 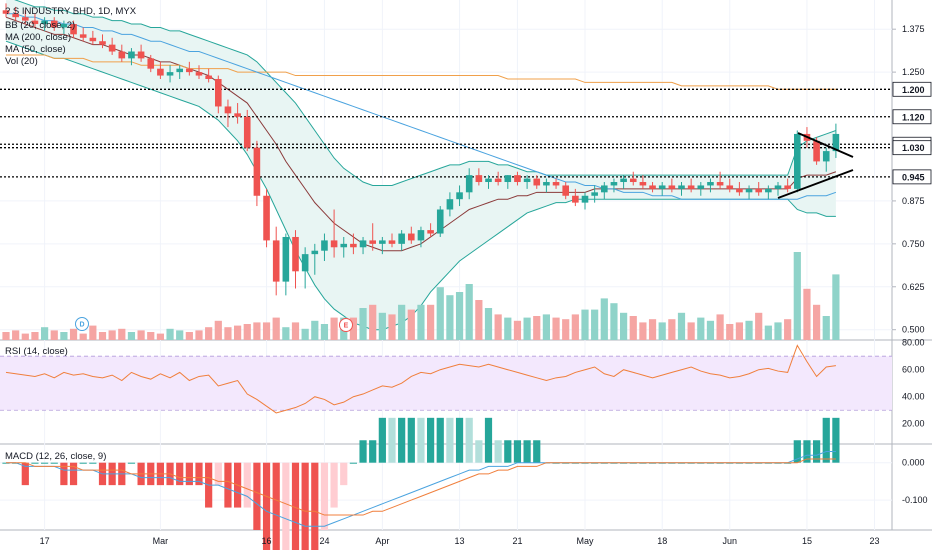 I want to click on rsi-polyline, so click(x=420, y=379).